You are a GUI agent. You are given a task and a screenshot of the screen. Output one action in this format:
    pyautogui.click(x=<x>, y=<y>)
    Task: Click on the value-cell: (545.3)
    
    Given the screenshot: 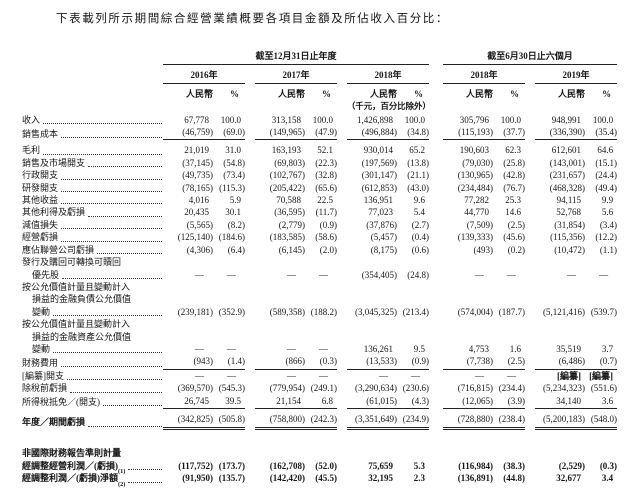 What is the action you would take?
    pyautogui.click(x=231, y=388)
    